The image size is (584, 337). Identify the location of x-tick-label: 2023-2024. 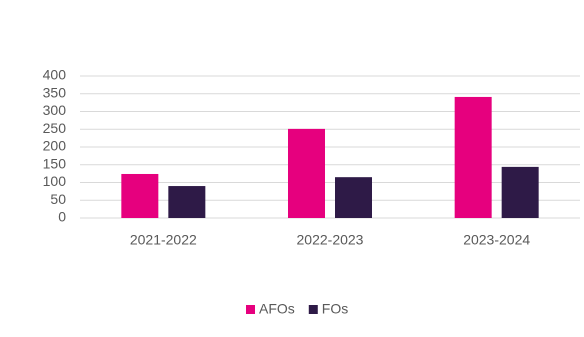
(496, 240).